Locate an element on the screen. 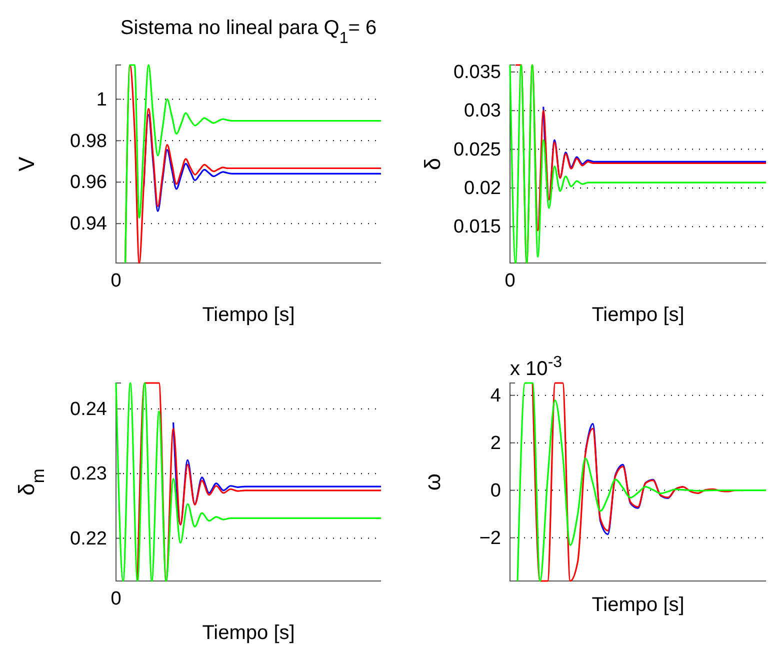 This screenshot has width=769, height=646. y-tick-label: 0.035 is located at coordinates (477, 73).